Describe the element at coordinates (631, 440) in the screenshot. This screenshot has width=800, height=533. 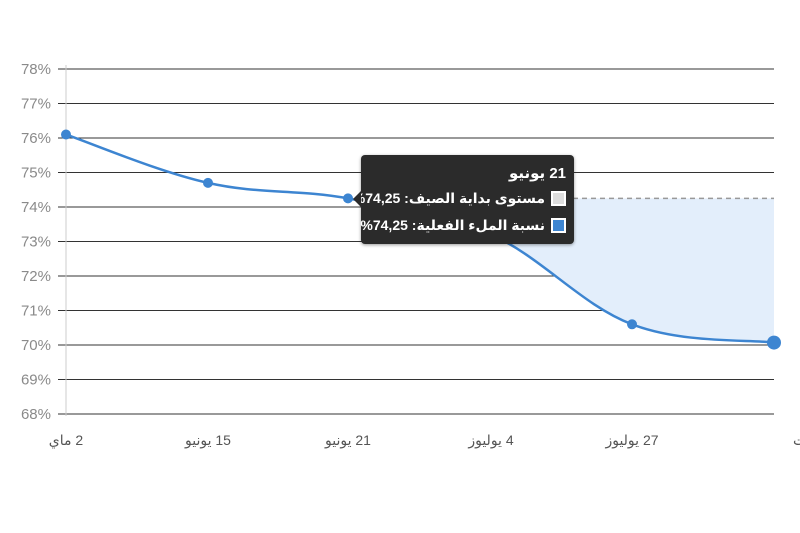
I see `x-tick-label: 27 يوليوز` at that location.